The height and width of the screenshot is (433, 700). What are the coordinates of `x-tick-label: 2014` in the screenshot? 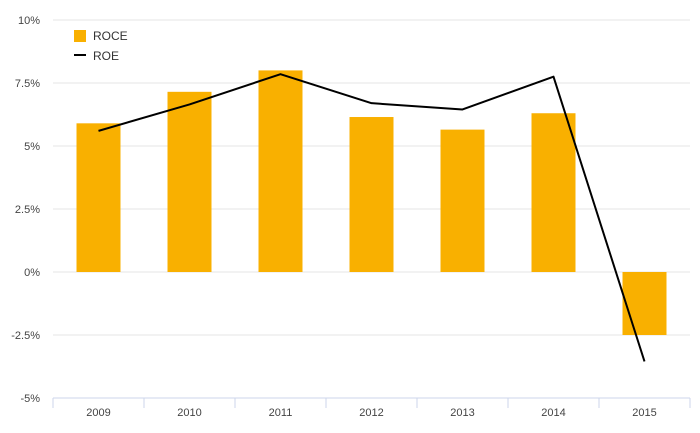 It's located at (553, 413).